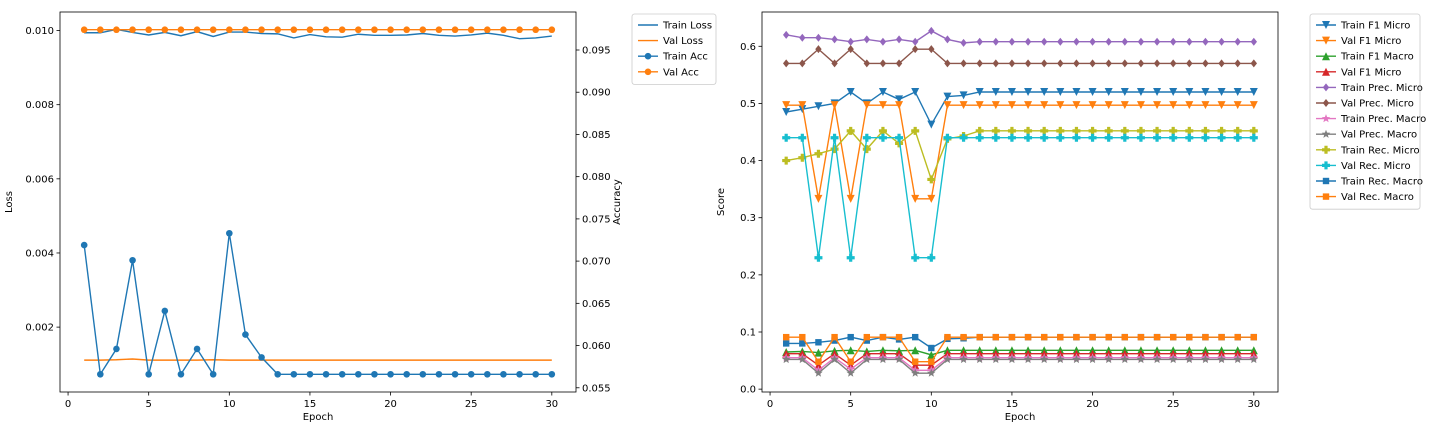 Image resolution: width=1440 pixels, height=432 pixels. I want to click on legend-item: Val F1 Micro, so click(1358, 41).